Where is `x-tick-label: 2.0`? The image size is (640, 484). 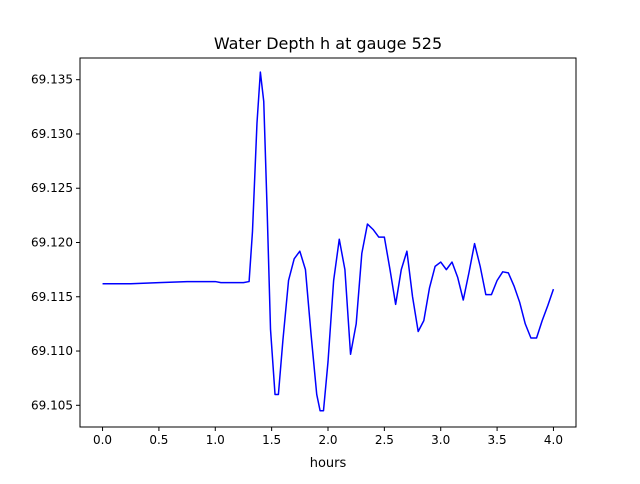 x-tick-label: 2.0 is located at coordinates (327, 440).